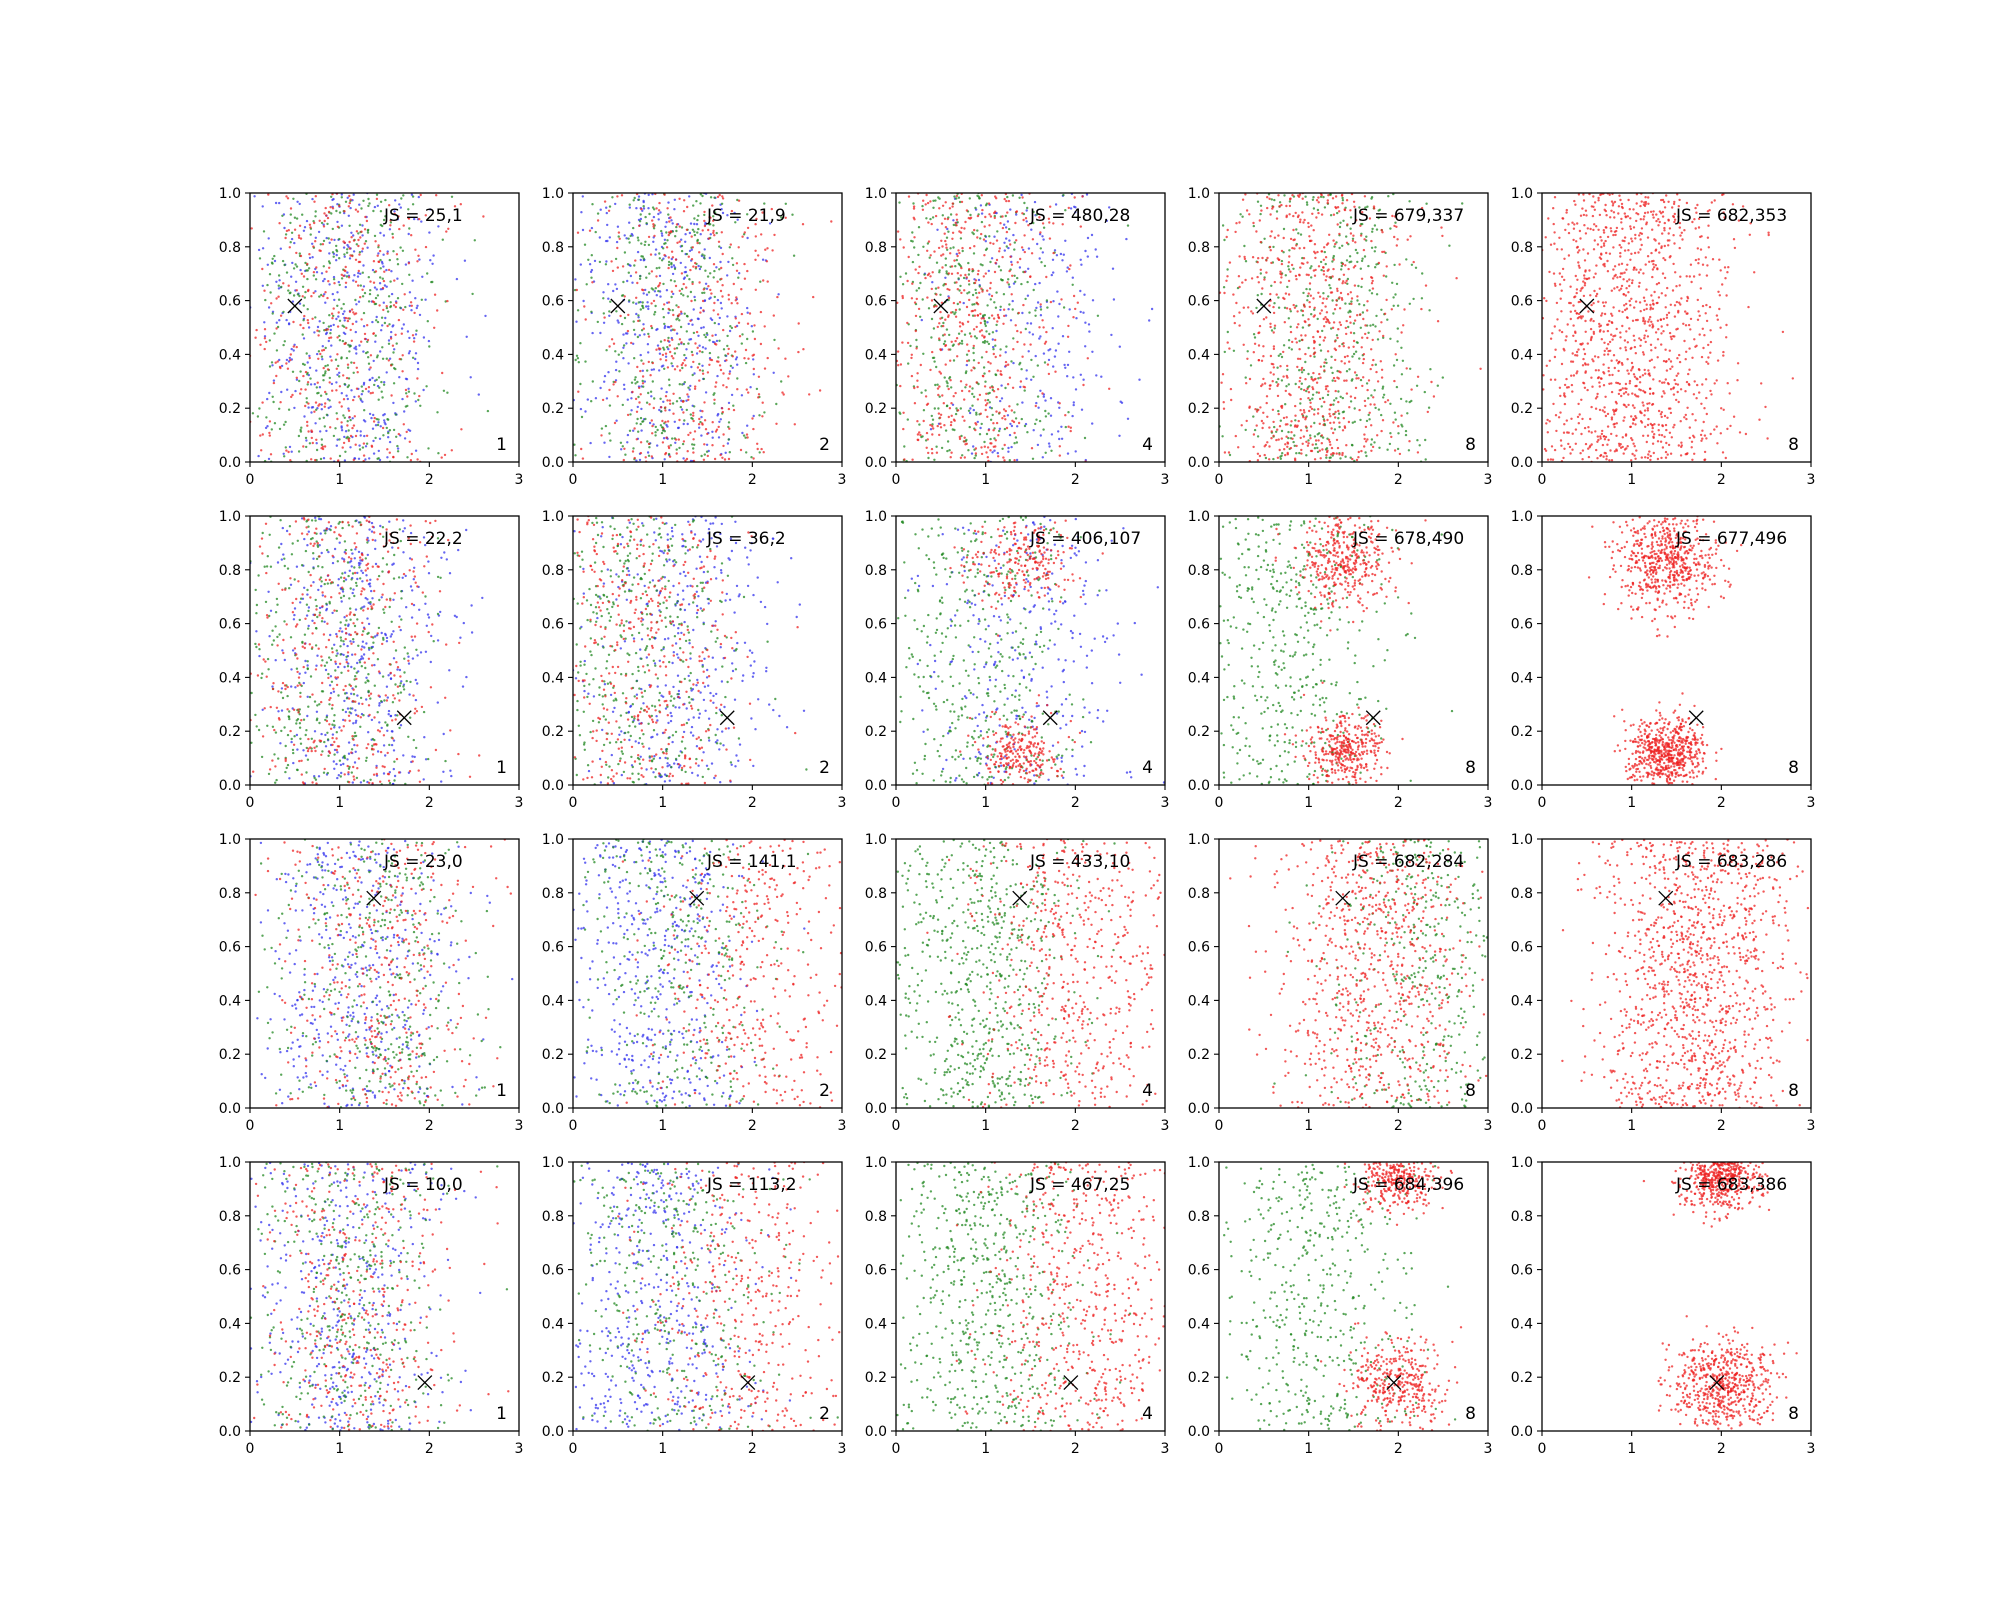 This screenshot has width=2000, height=1600. I want to click on y-tick-label: 0.4, so click(553, 355).